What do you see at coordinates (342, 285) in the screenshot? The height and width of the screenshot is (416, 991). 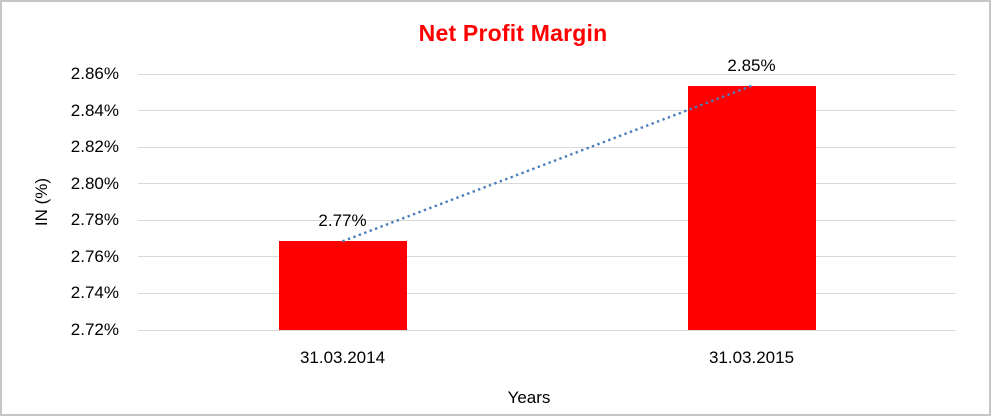 I see `bar-31.03.2014` at bounding box center [342, 285].